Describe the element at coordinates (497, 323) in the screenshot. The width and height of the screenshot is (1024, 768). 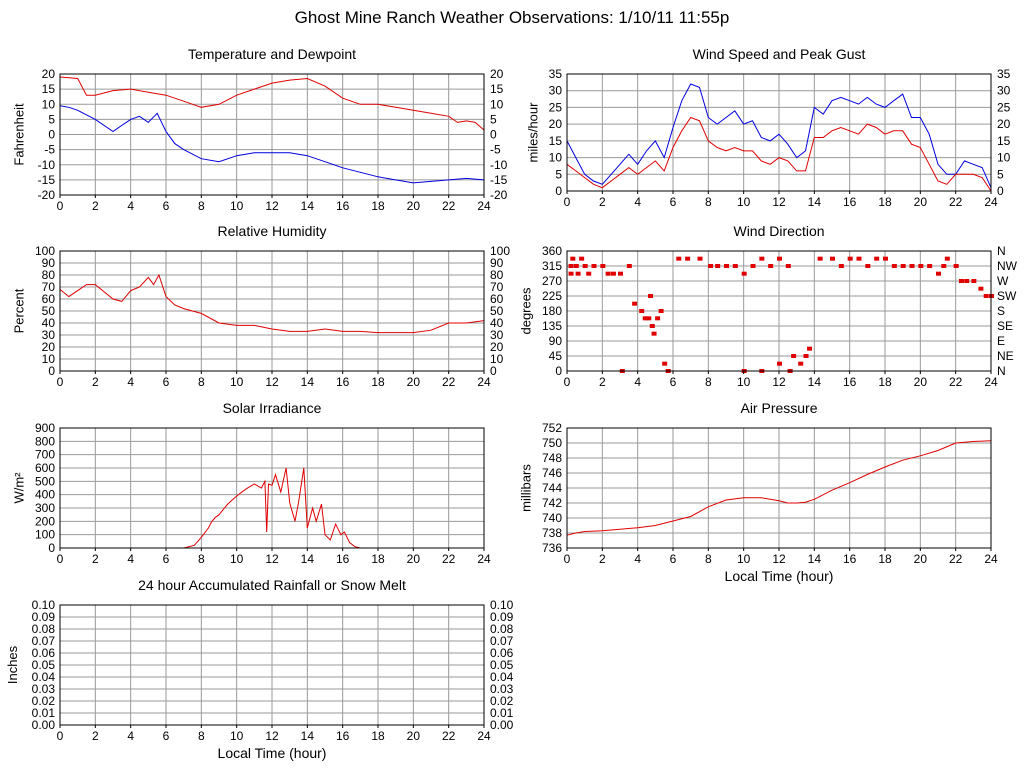
I see `y-right-tick-label: 40` at that location.